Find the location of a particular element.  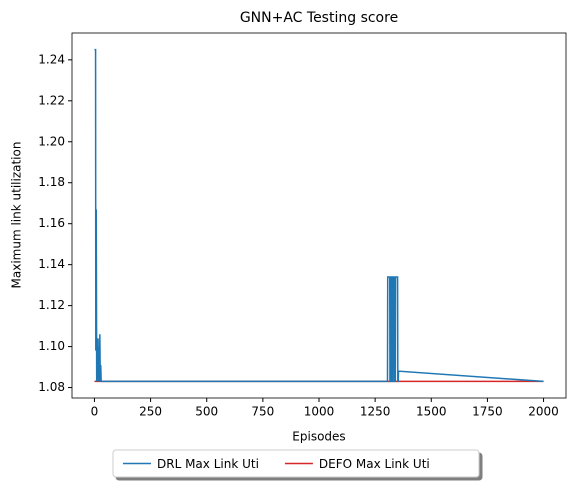

legend-label: DEFO Max Link Uti is located at coordinates (374, 464).